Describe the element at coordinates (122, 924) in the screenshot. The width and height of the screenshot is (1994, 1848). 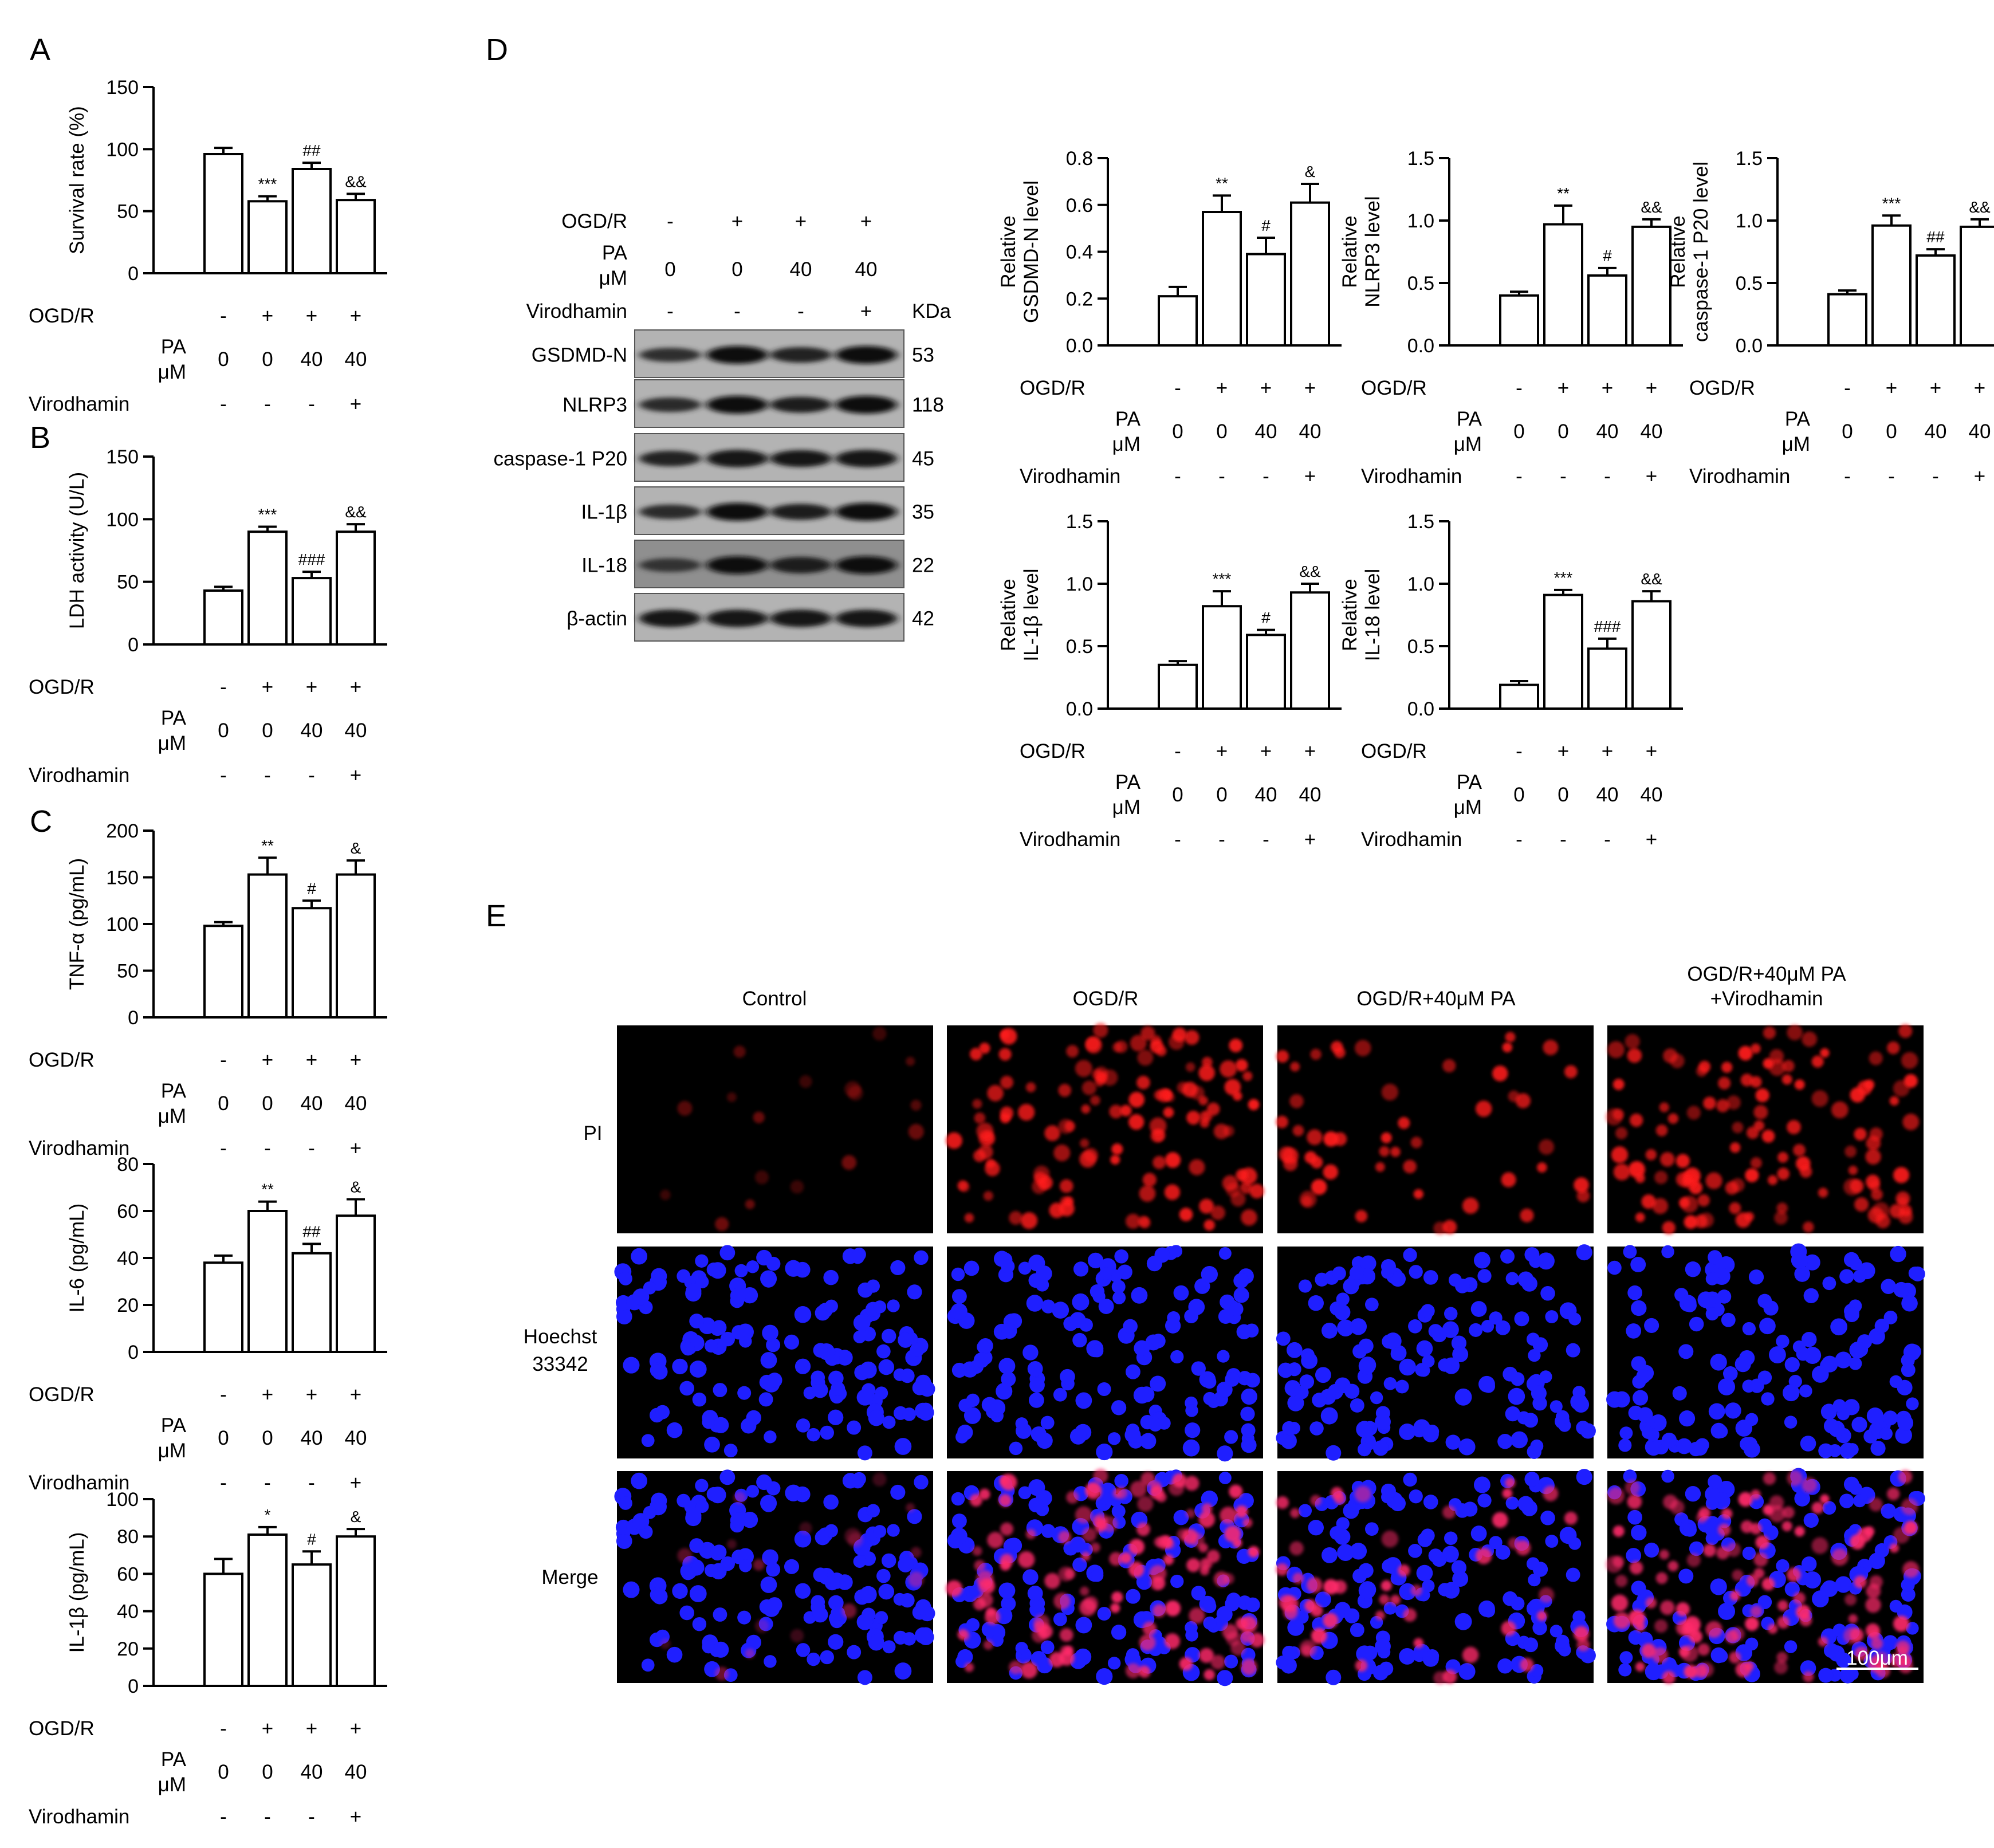
I see `y-tick-label: 100` at that location.